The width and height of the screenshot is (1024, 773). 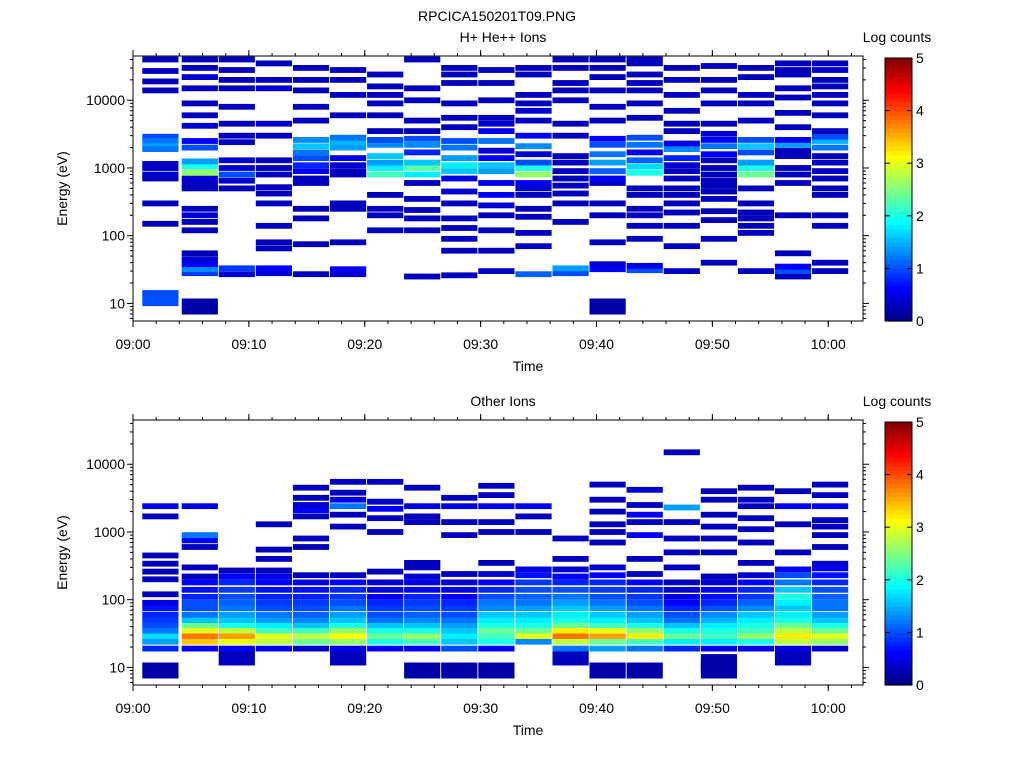 I want to click on colorbar-tick-label: 1, so click(x=920, y=268).